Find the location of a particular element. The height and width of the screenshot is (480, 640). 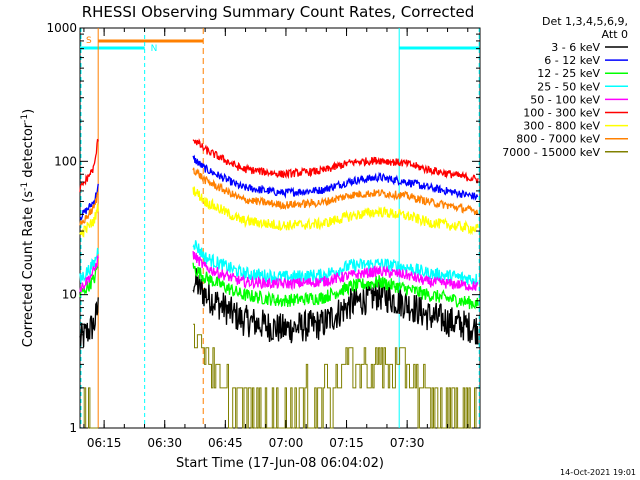

y-axis-label: Corrected Count Rate (s-1 detector-1) is located at coordinates (28, 228).